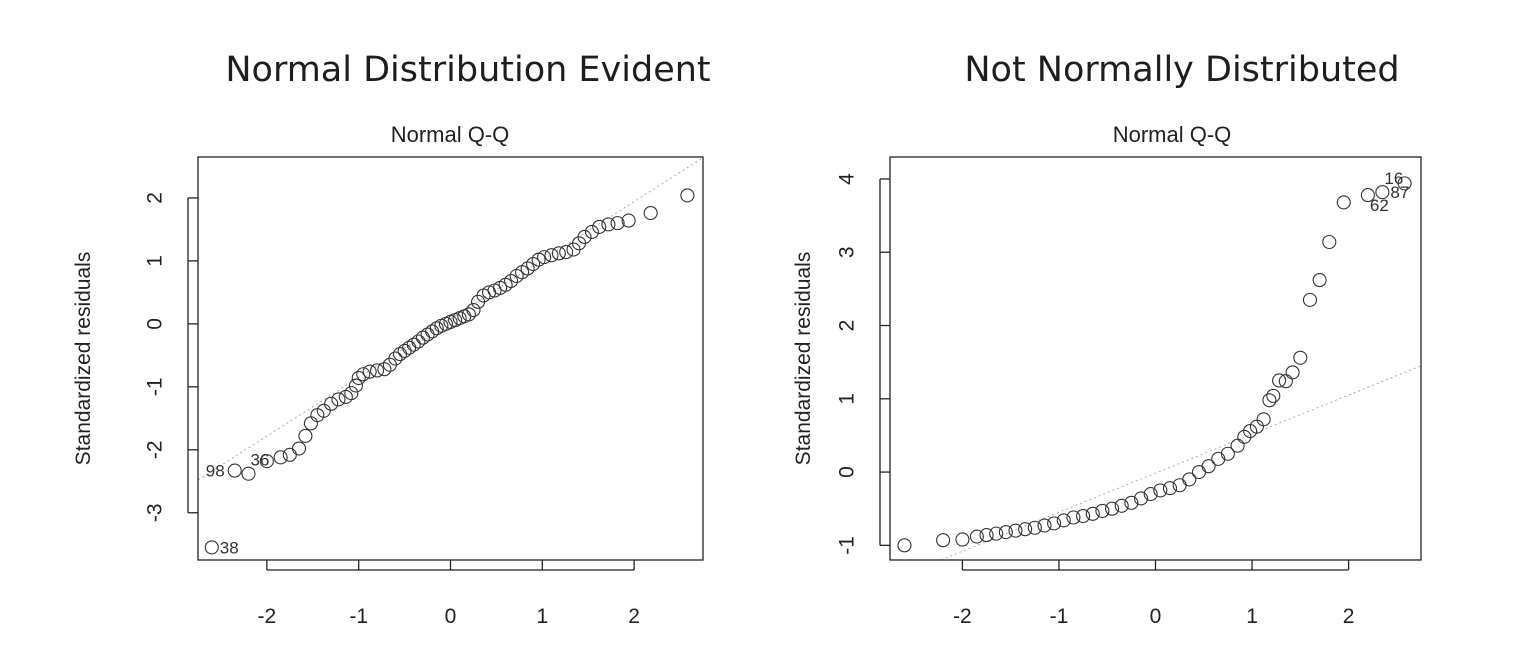 This screenshot has width=1518, height=652. Describe the element at coordinates (1182, 70) in the screenshot. I see `chart-title: Not Normally Distributed` at that location.